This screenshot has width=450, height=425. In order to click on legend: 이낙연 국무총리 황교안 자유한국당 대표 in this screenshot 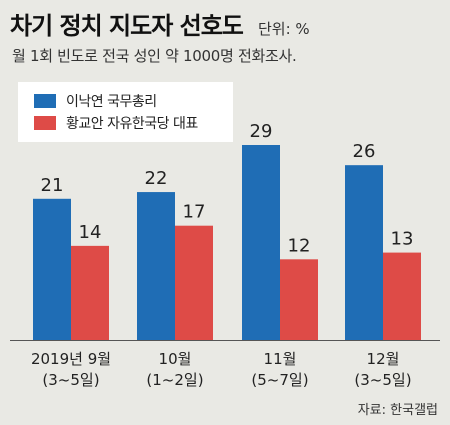, I will do `click(125, 112)`.